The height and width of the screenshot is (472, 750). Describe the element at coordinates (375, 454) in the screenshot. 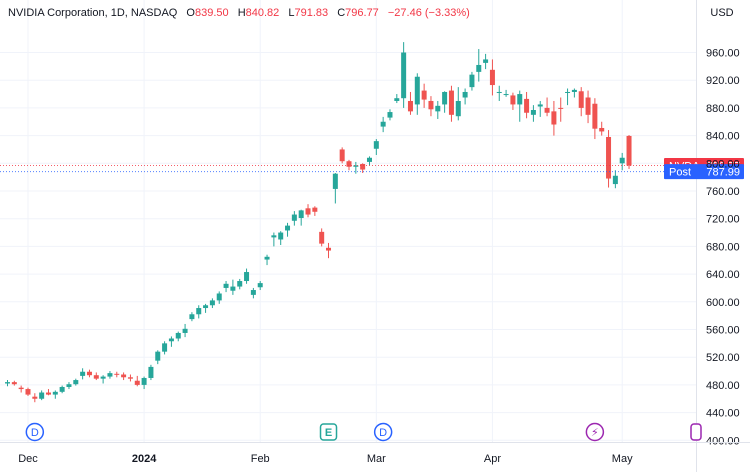

I see `time-axis: Dec 2024 Feb Mar Apr May` at that location.